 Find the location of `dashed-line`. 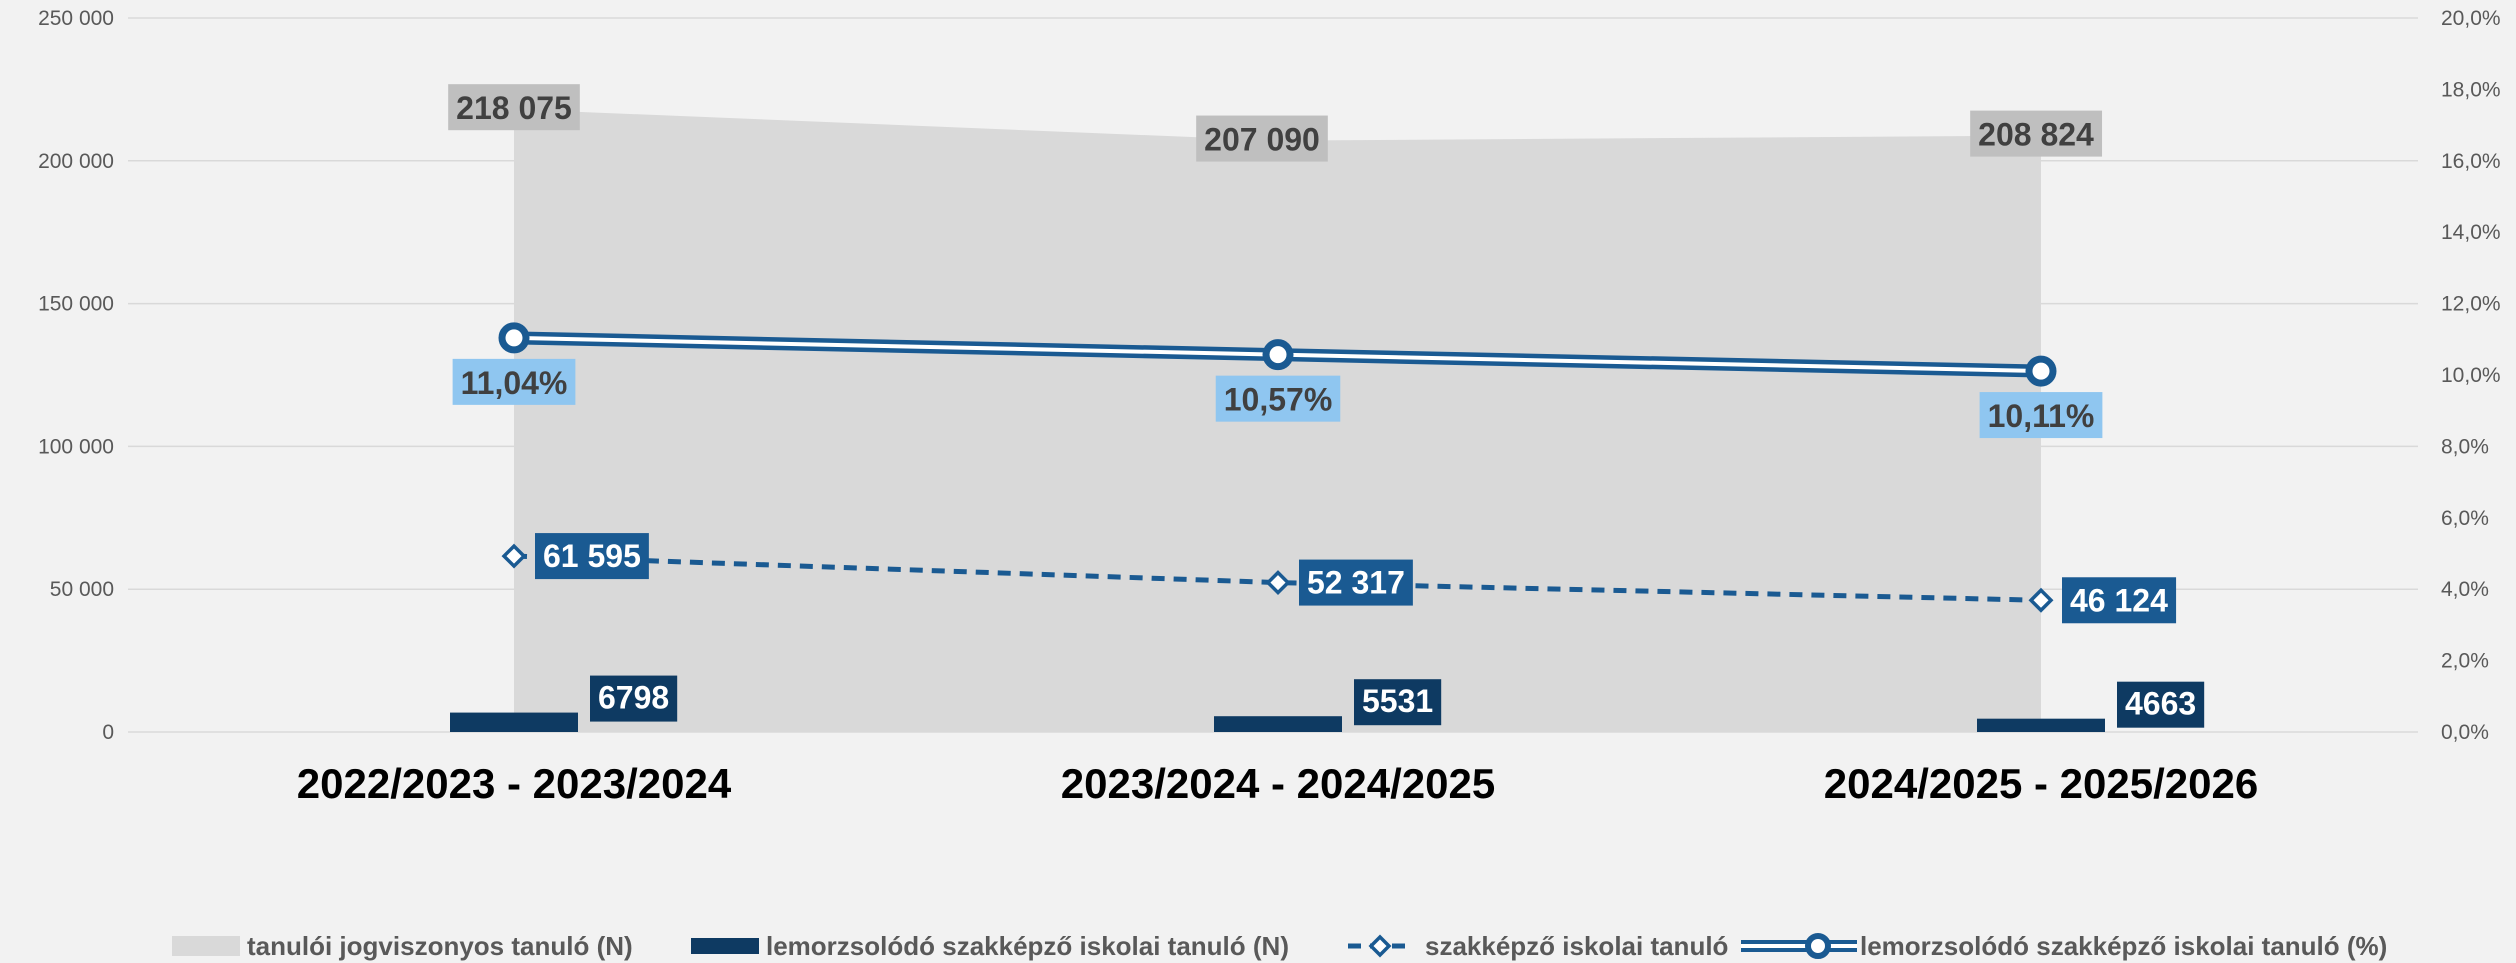

dashed-line is located at coordinates (1277, 578).